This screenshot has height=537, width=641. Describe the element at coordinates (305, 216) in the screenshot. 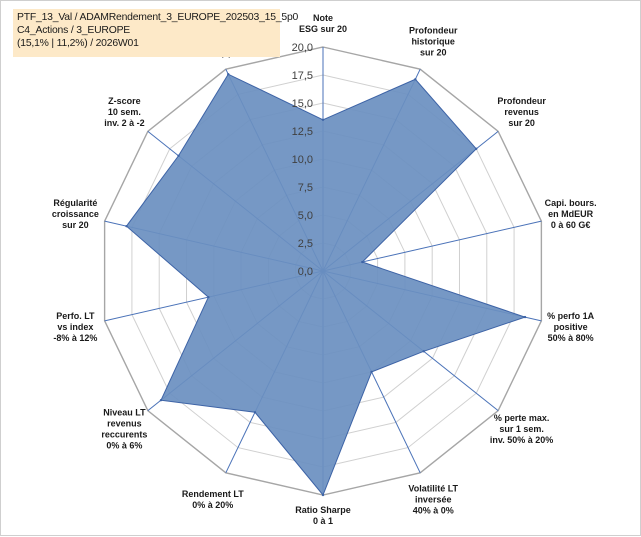

I see `tick-label: 5,0` at that location.